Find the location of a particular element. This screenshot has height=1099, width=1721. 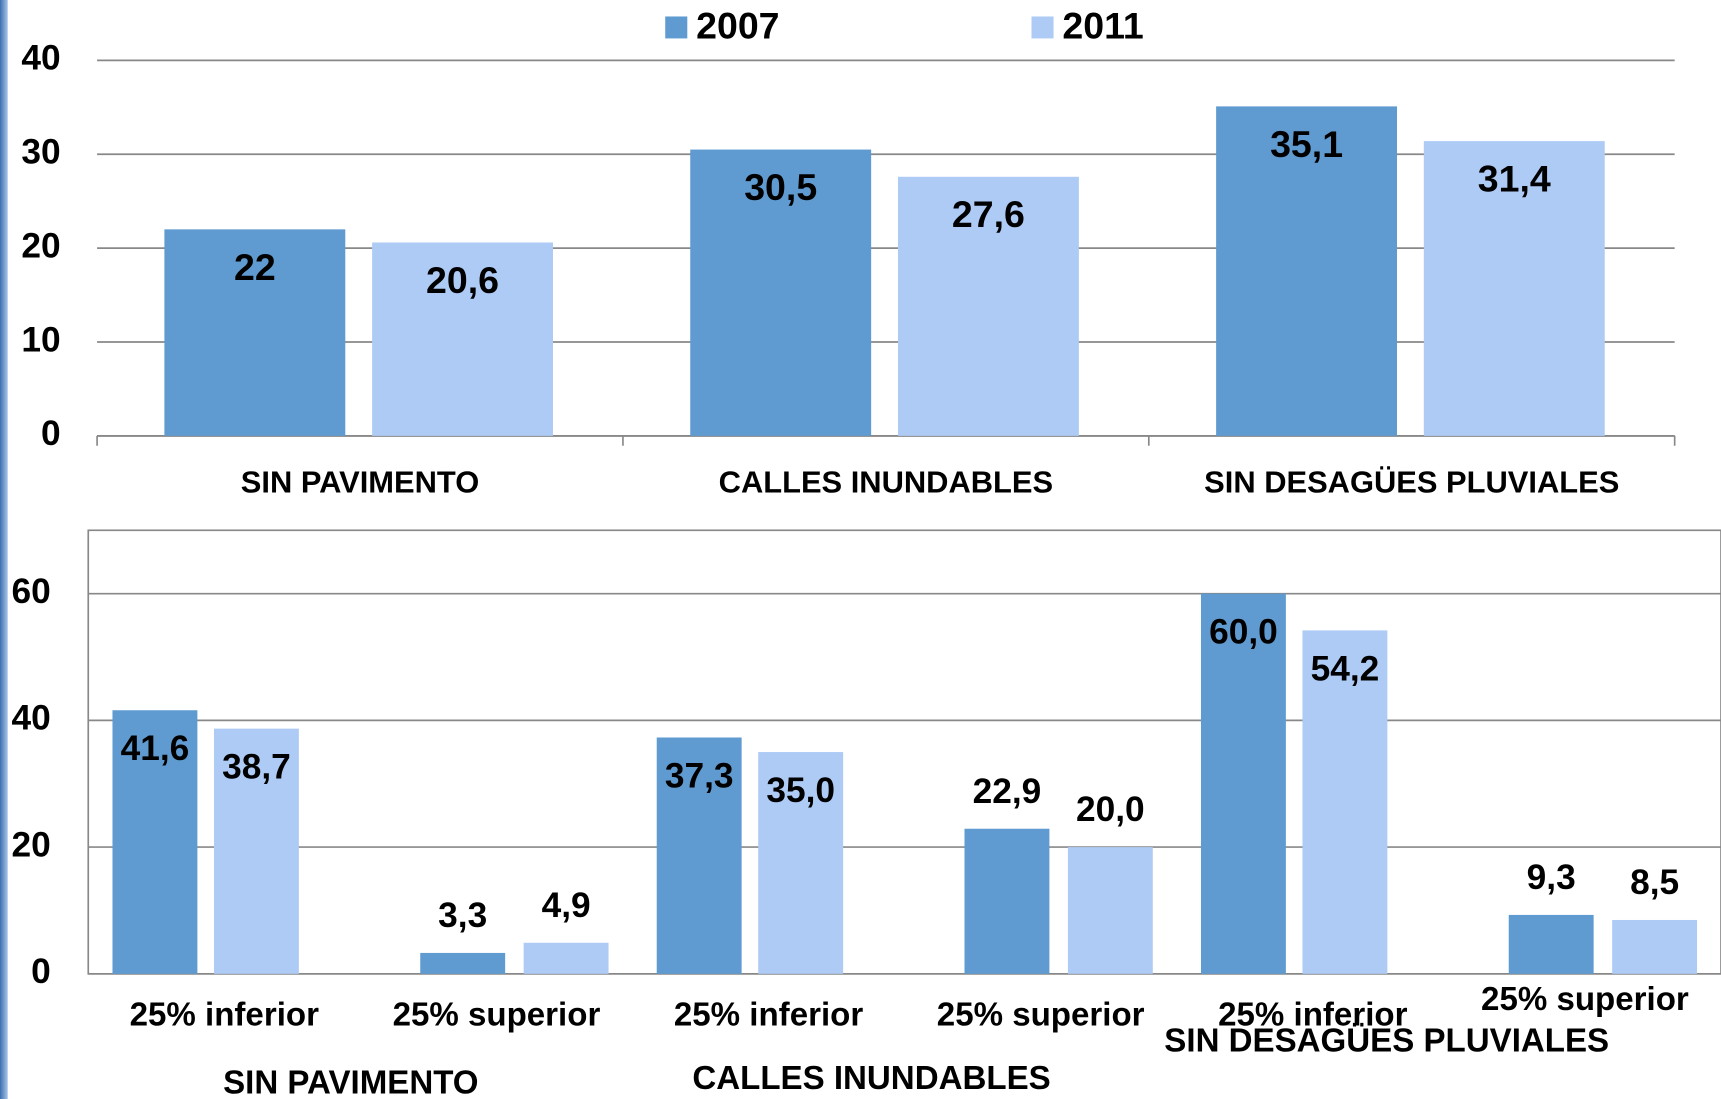

value-label: 41,6 is located at coordinates (155, 748).